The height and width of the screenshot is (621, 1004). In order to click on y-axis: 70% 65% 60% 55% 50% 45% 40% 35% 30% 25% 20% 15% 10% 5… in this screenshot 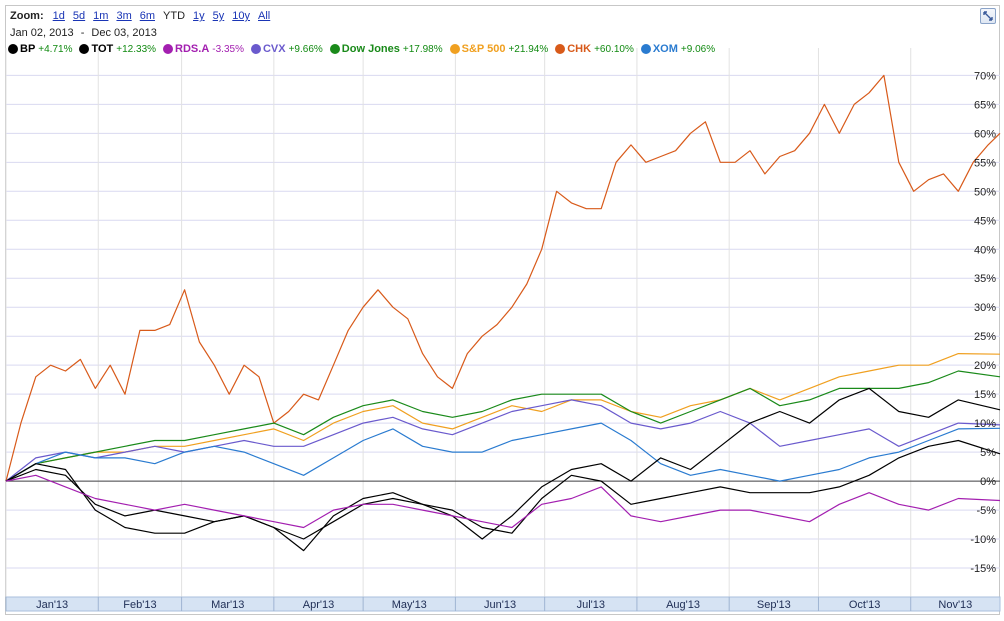, I will do `click(983, 322)`.